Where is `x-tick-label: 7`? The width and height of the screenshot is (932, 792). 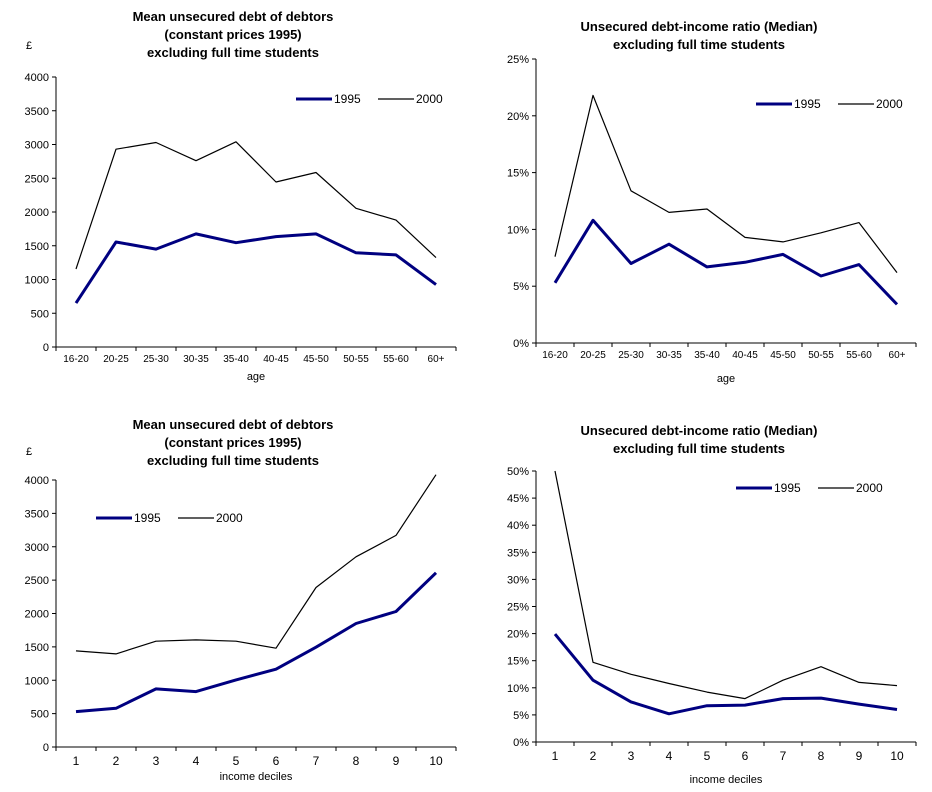
x-tick-label: 7 is located at coordinates (316, 761).